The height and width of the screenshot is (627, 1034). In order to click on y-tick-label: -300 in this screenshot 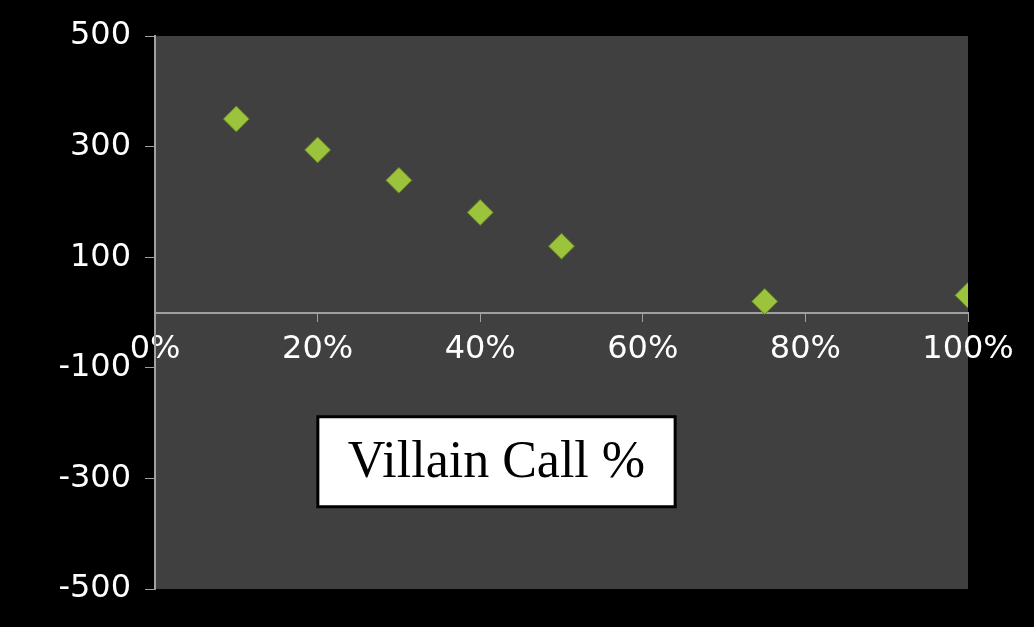, I will do `click(94, 475)`.